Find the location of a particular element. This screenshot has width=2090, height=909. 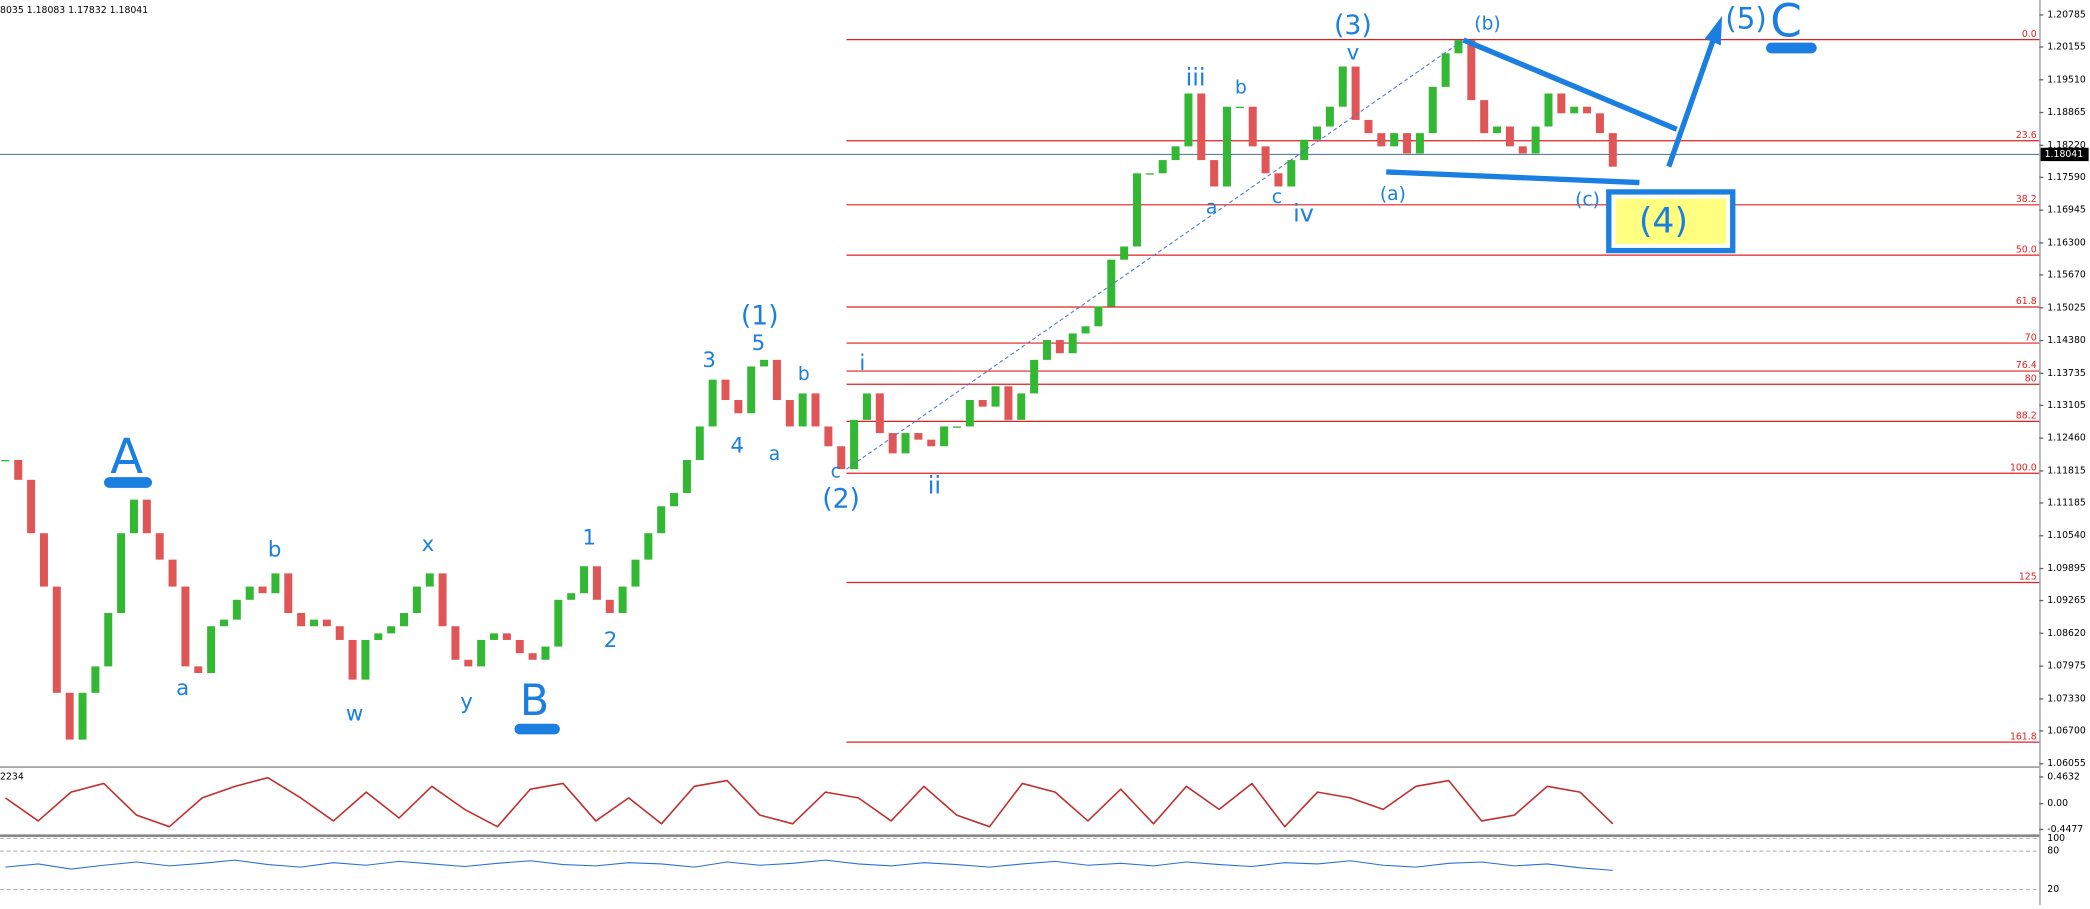

current-price-tag is located at coordinates (2064, 154).